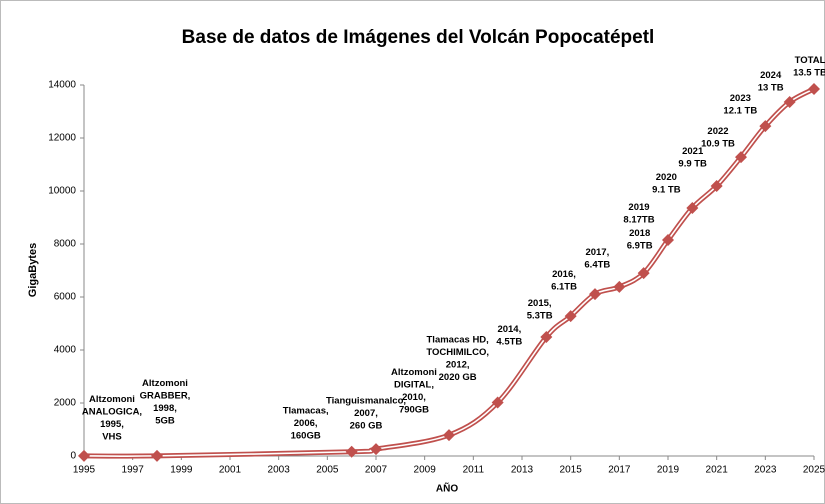  I want to click on annotation: 260 GB, so click(366, 426).